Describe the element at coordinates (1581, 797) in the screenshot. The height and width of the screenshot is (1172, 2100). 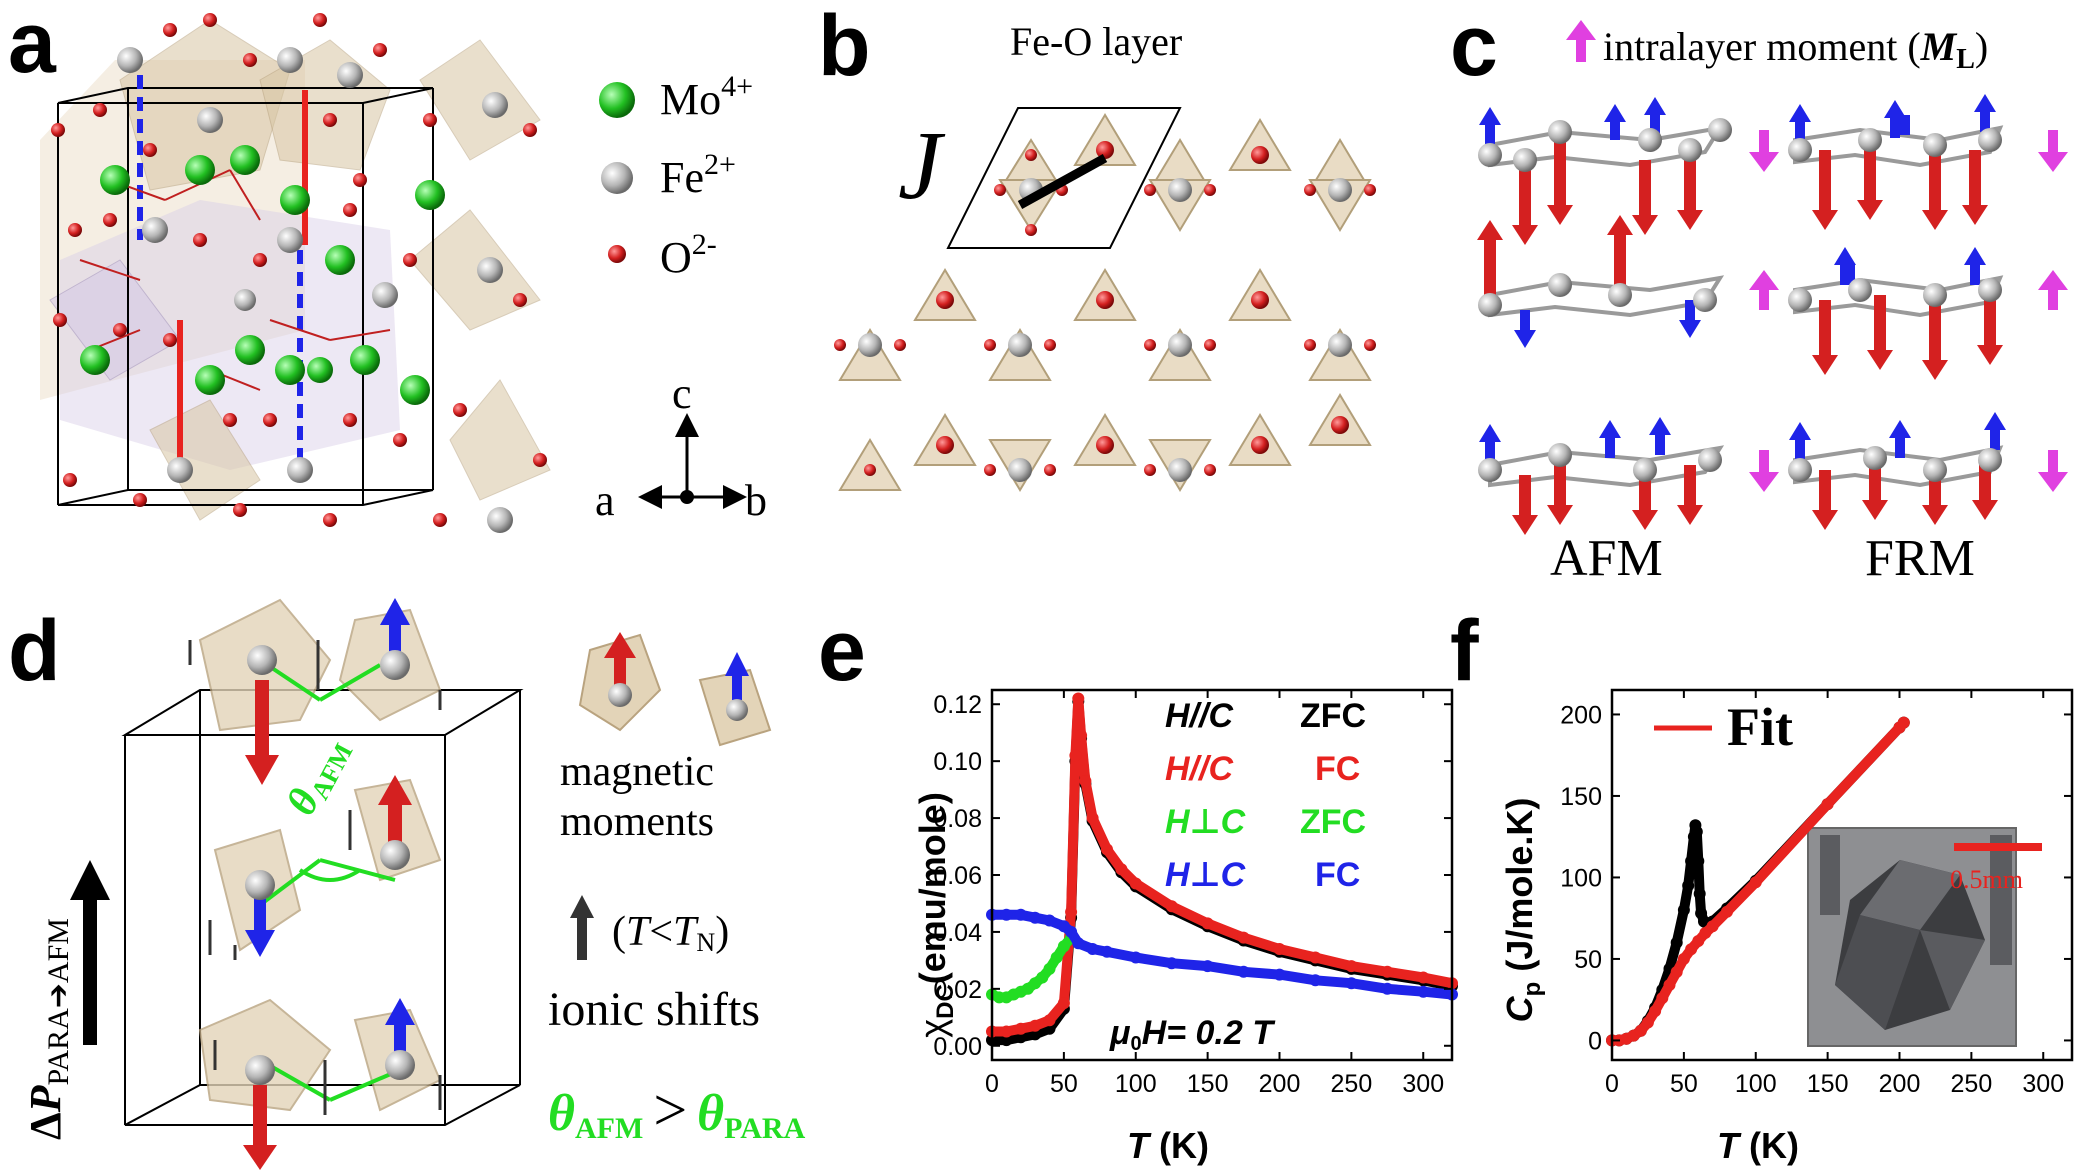
I see `chart-f-ytick-label: 150` at that location.